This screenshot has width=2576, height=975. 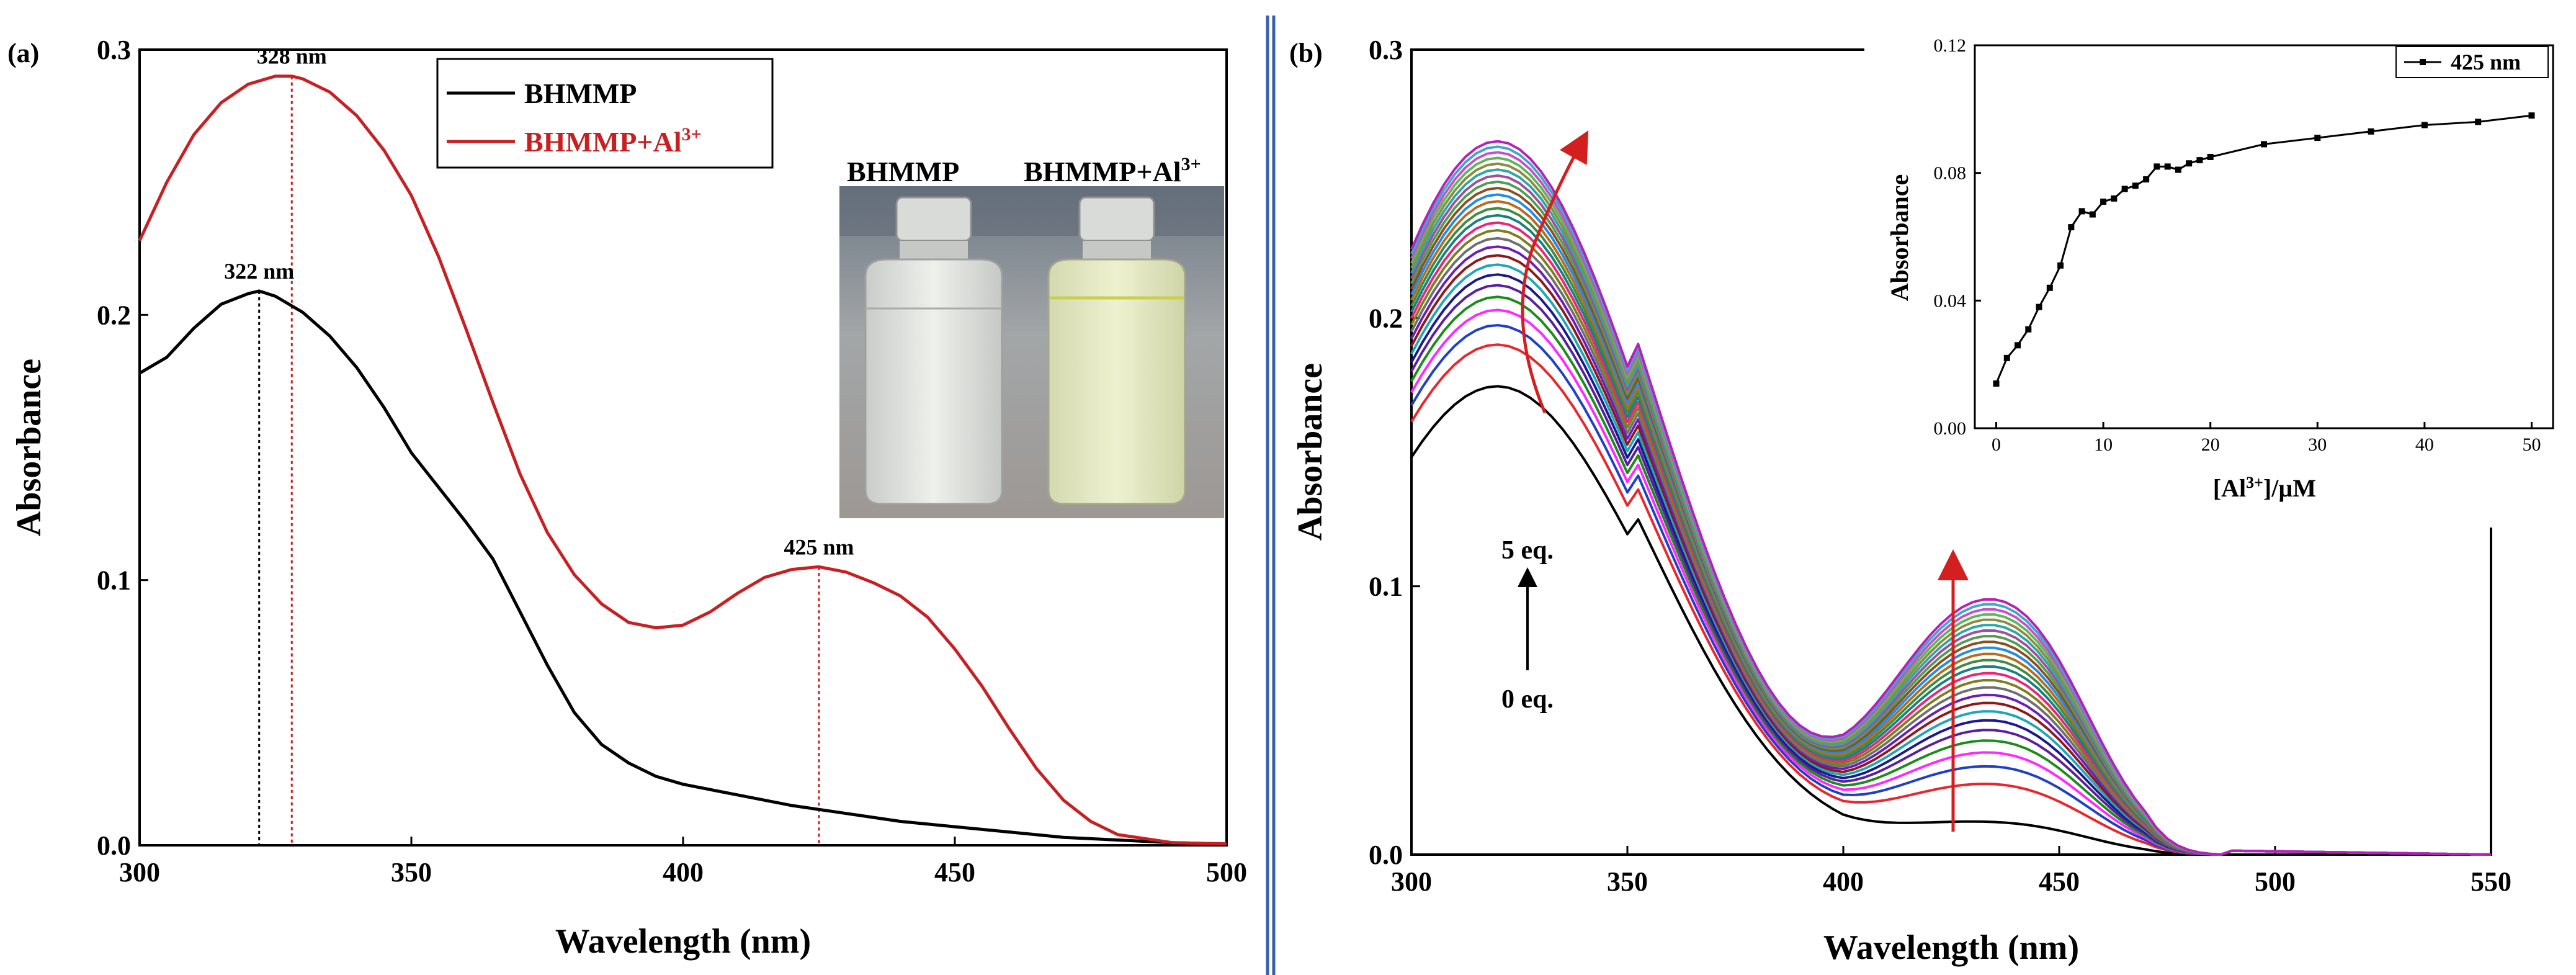 I want to click on panel-b-x-tick-label: 400, so click(x=1843, y=881).